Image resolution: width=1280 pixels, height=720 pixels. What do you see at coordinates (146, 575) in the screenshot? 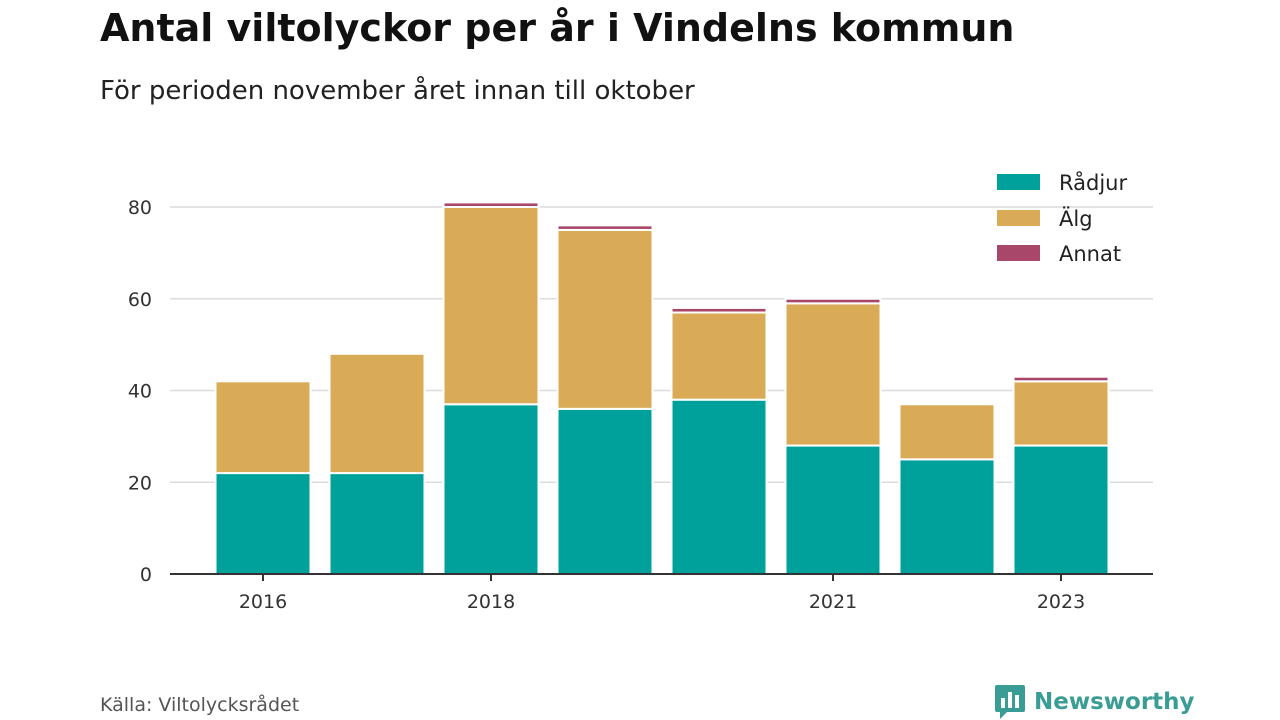
I see `y-tick-label: 0` at bounding box center [146, 575].